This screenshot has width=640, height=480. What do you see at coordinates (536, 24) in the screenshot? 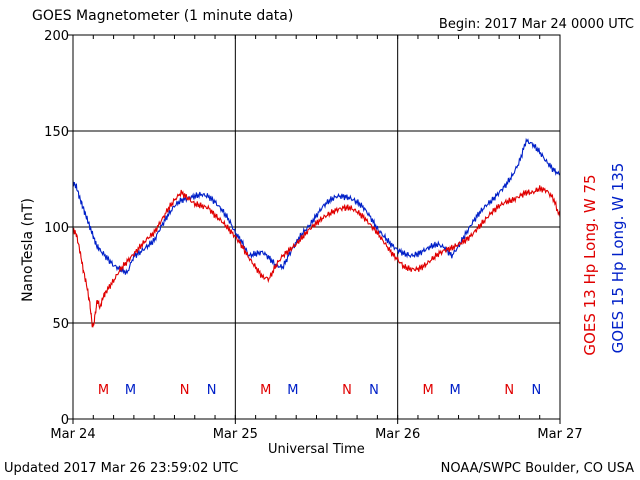
I see `begin-time-label: Begin: 2017 Mar 24 0000 UTC` at bounding box center [536, 24].